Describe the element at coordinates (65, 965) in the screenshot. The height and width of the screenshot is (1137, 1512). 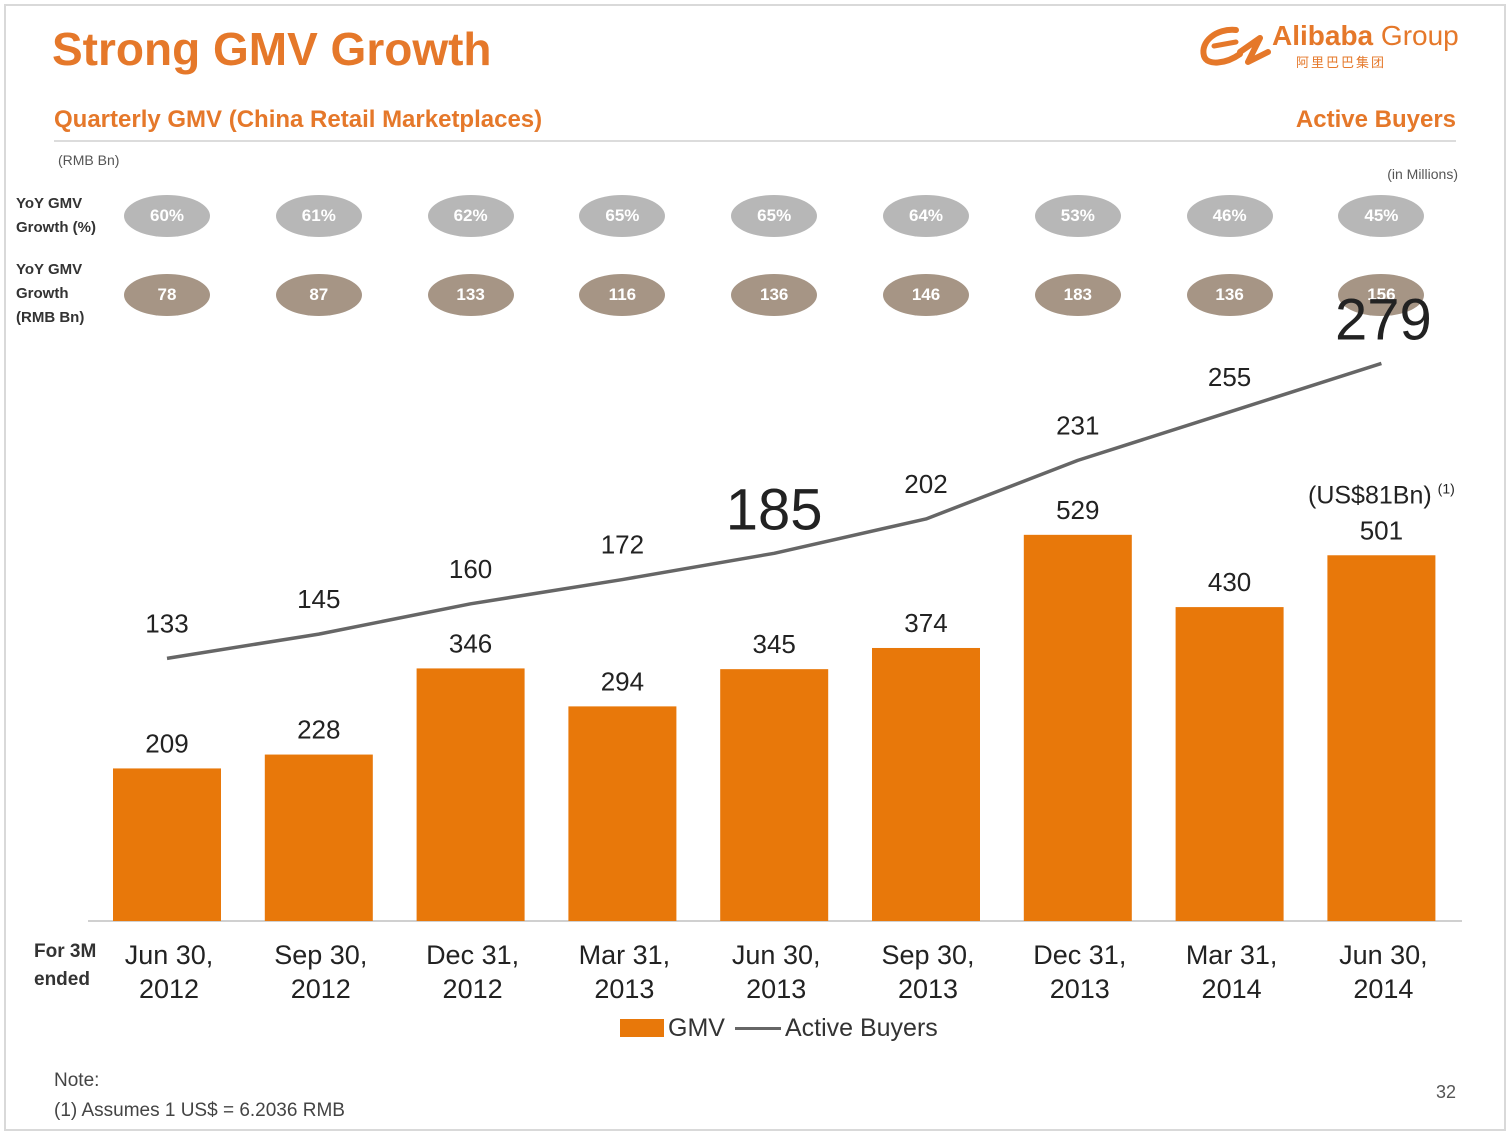
I see `x-axis-prefix: For 3M ended` at that location.